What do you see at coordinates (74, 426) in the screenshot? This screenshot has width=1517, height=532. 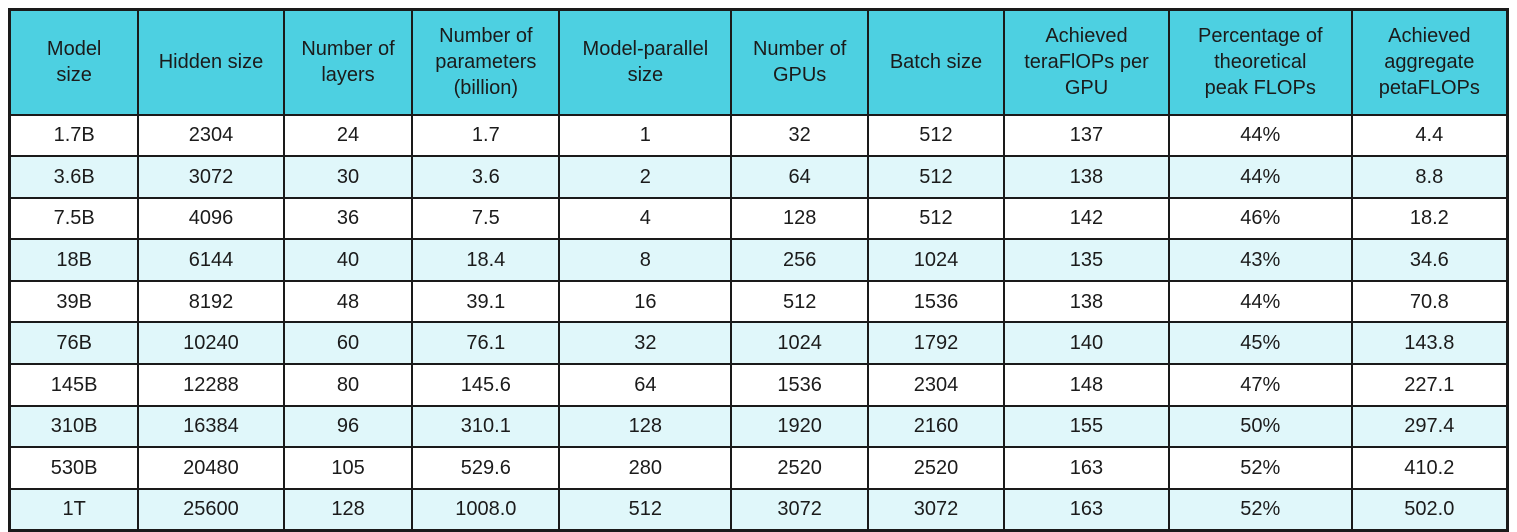 I see `table-cell: 310B` at bounding box center [74, 426].